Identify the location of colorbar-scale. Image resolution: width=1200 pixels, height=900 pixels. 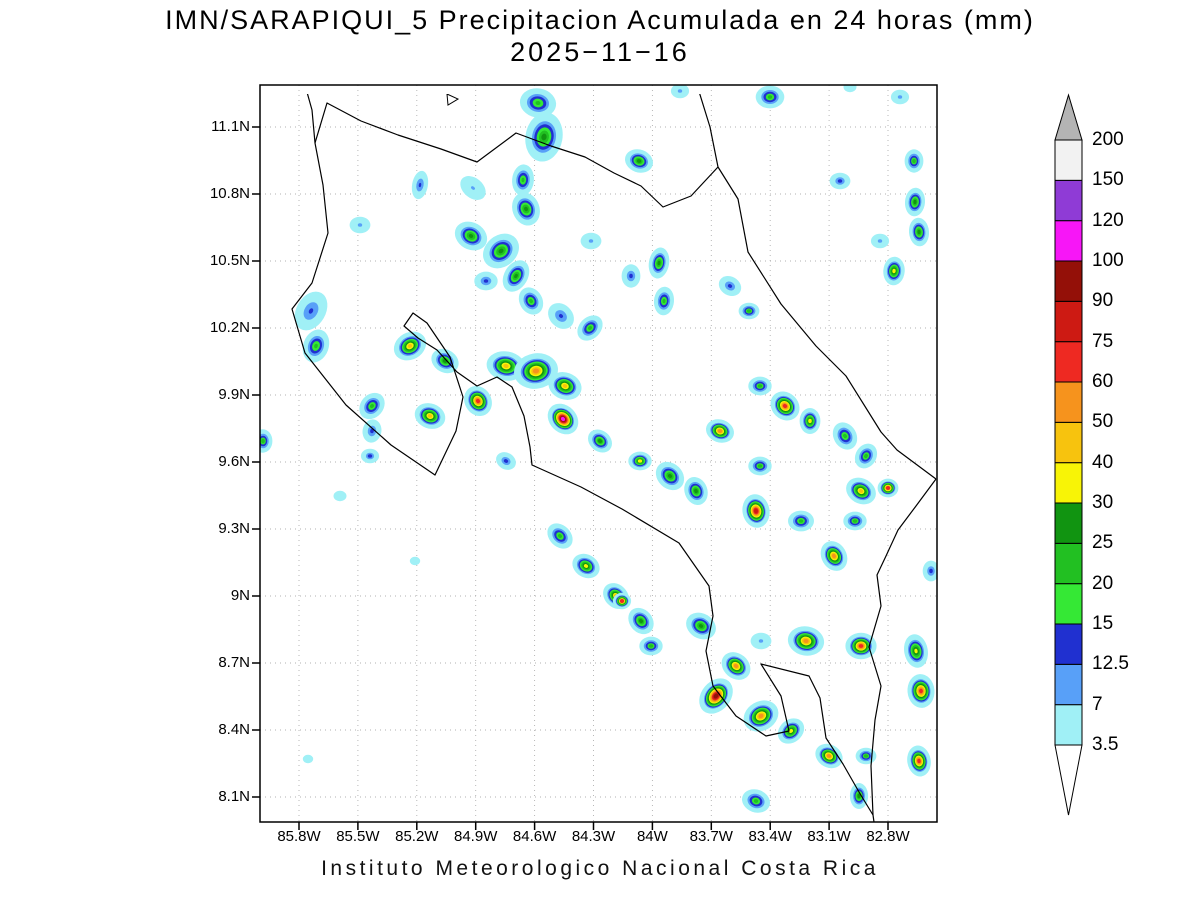
(1068, 454).